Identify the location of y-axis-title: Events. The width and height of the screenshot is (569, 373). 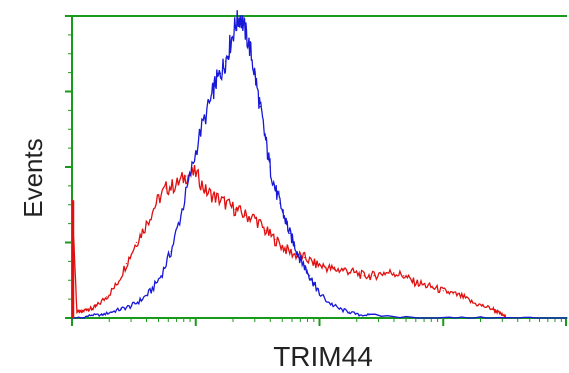
(33, 178).